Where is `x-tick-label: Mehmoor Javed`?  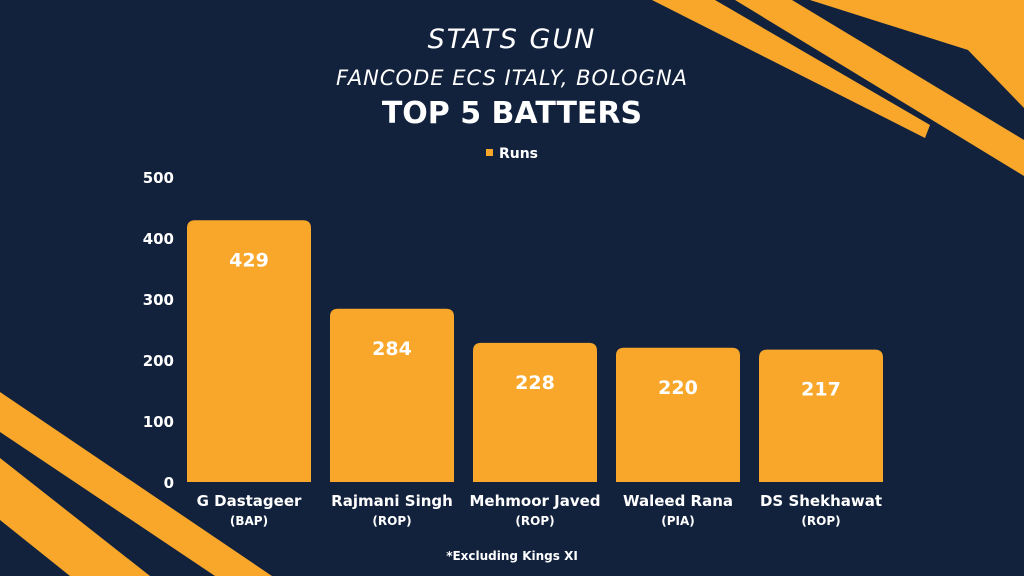 x-tick-label: Mehmoor Javed is located at coordinates (534, 501).